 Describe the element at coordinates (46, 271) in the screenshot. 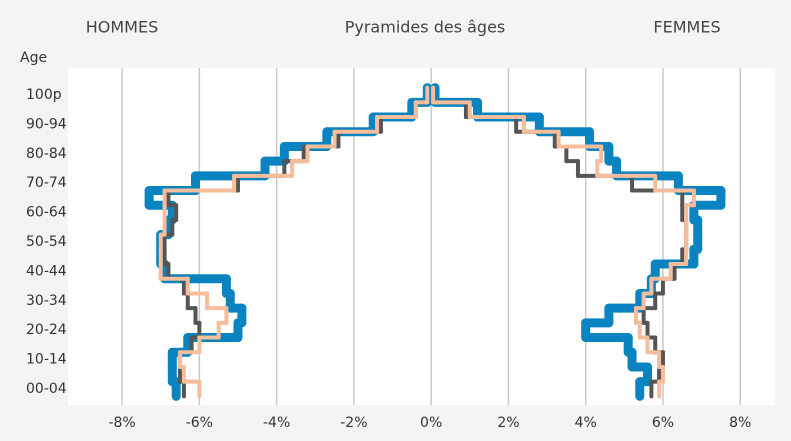

I see `y-tick-label: 40-44` at that location.